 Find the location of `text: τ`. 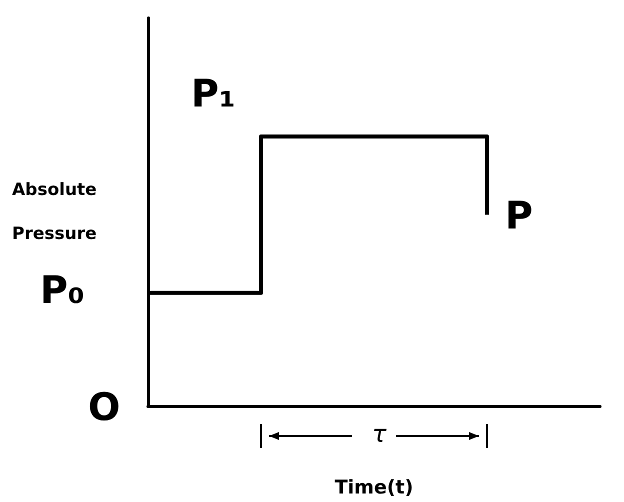

text: τ is located at coordinates (379, 434).